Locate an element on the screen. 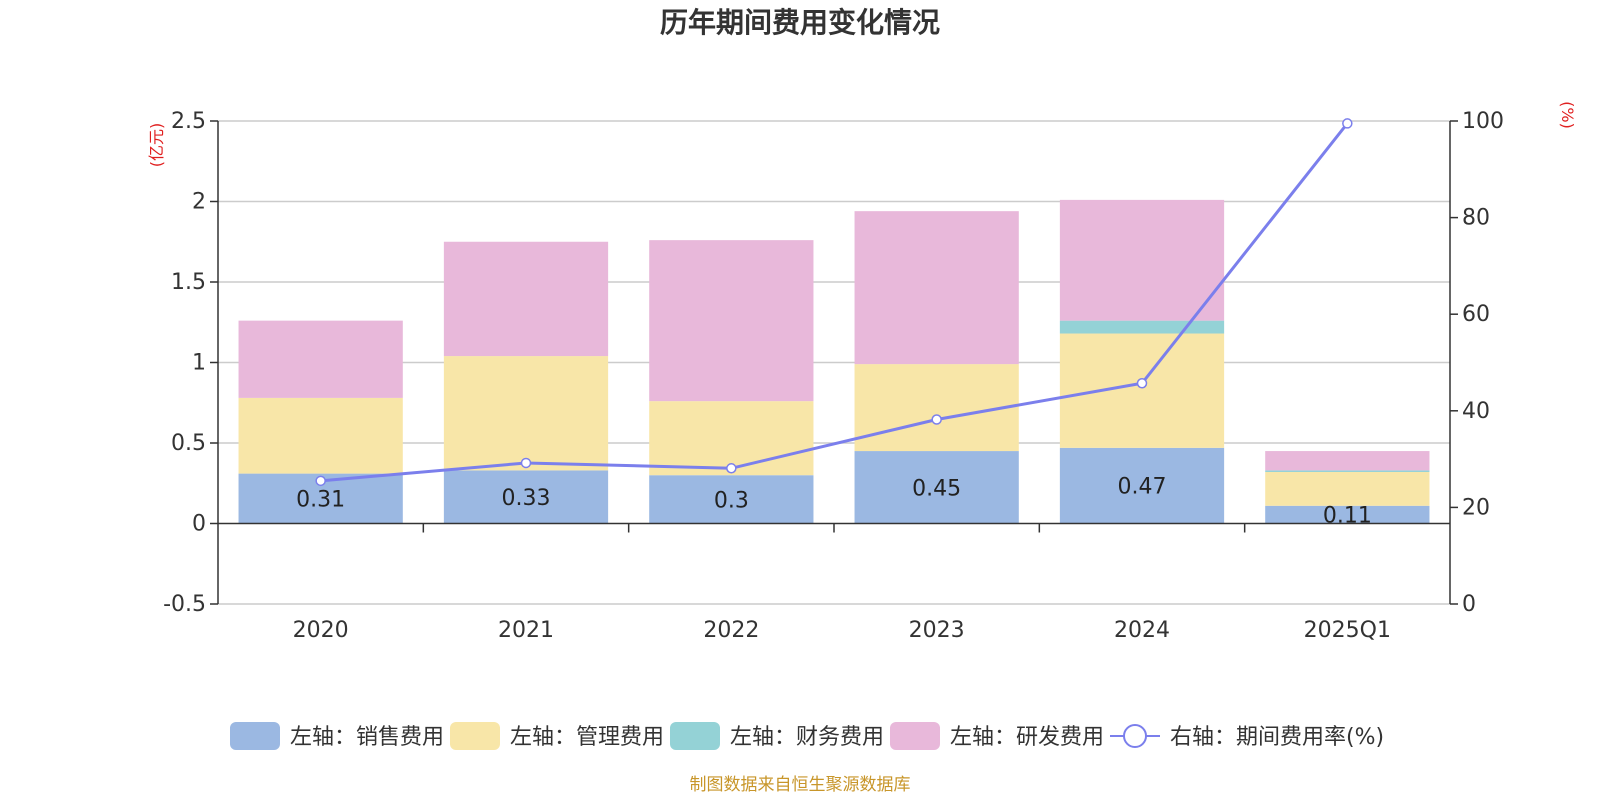 This screenshot has width=1600, height=800. bar-data-label: 0.47 is located at coordinates (1142, 487).